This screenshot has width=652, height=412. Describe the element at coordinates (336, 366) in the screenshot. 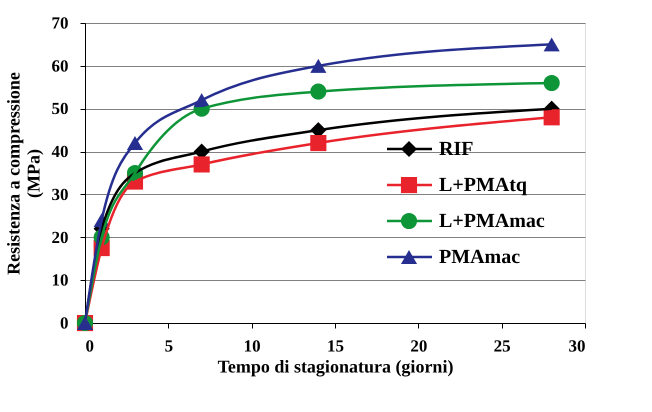

I see `x-axis-title: Tempo di stagionatura (giorni)` at that location.